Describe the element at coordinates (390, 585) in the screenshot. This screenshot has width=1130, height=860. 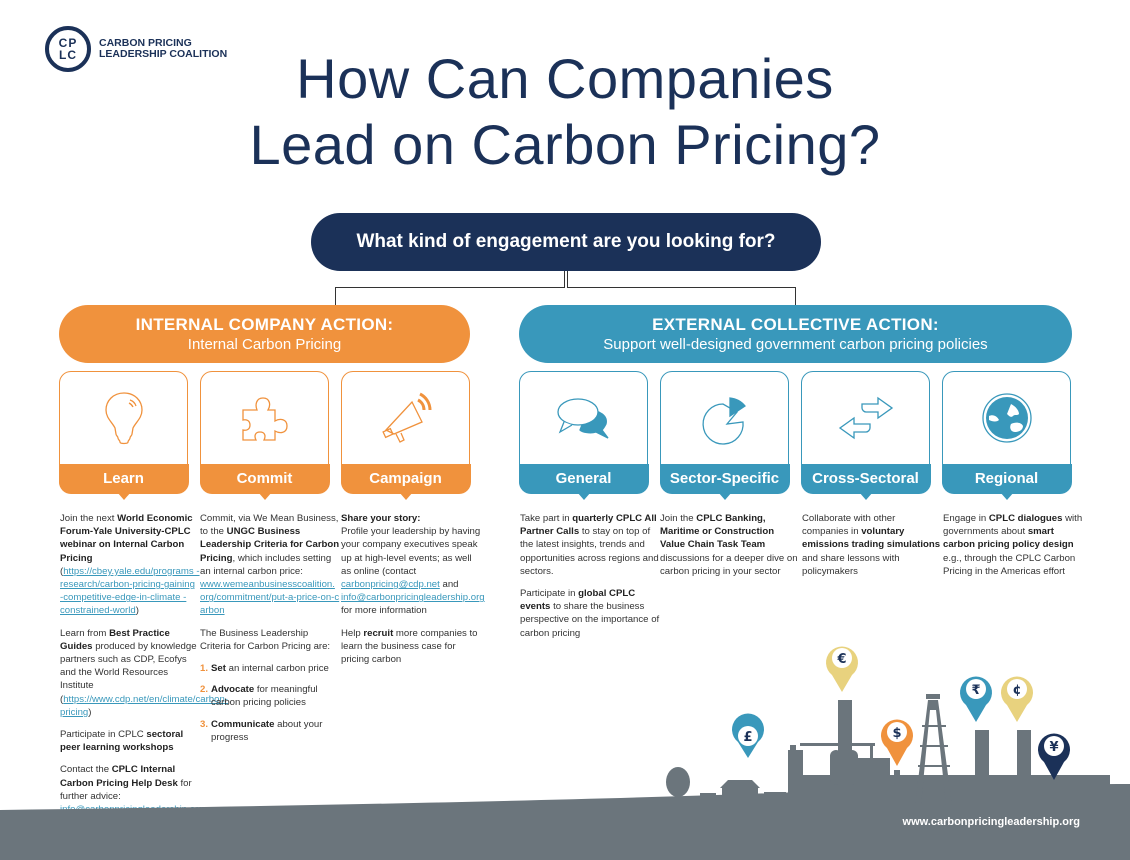
I see `cdp-email-link: carbonpricing@cdp.net` at that location.